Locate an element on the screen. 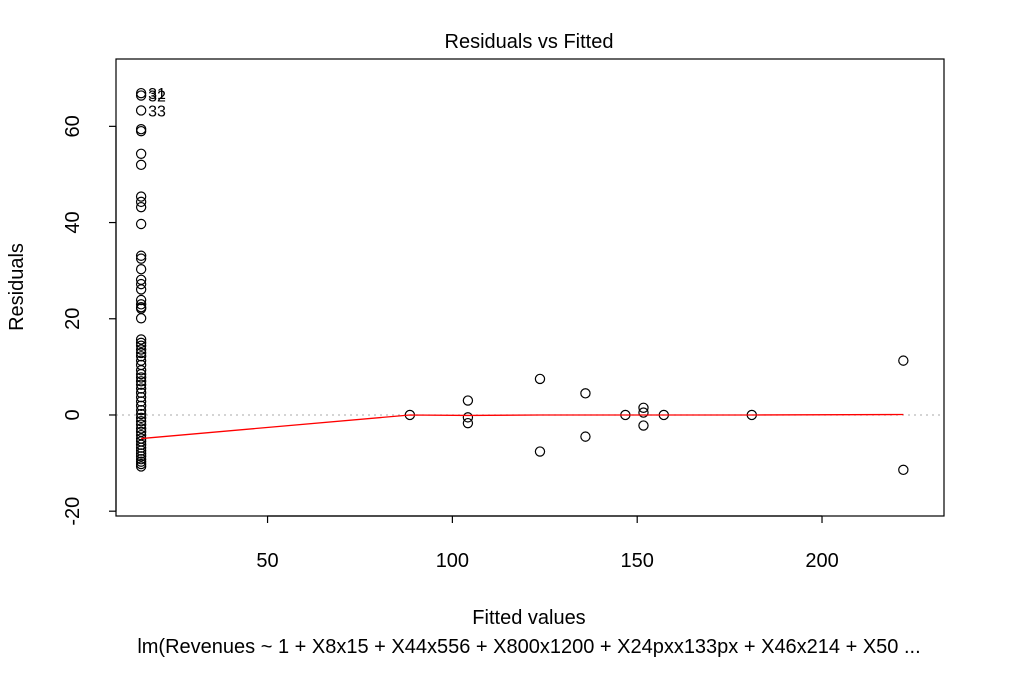 The height and width of the screenshot is (685, 1033). x-tick-label: 50 is located at coordinates (267, 561).